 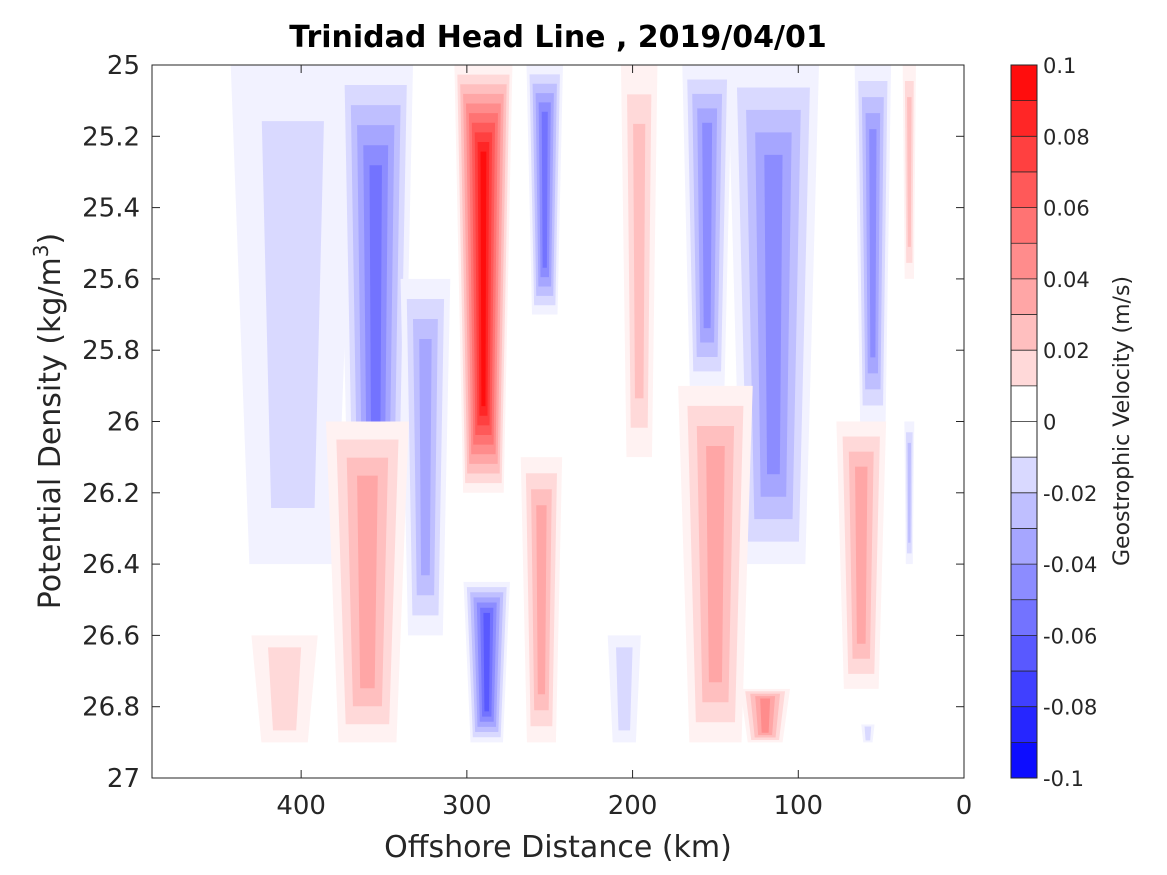 I want to click on colorbar-tick-label: 0.04, so click(x=1066, y=280).